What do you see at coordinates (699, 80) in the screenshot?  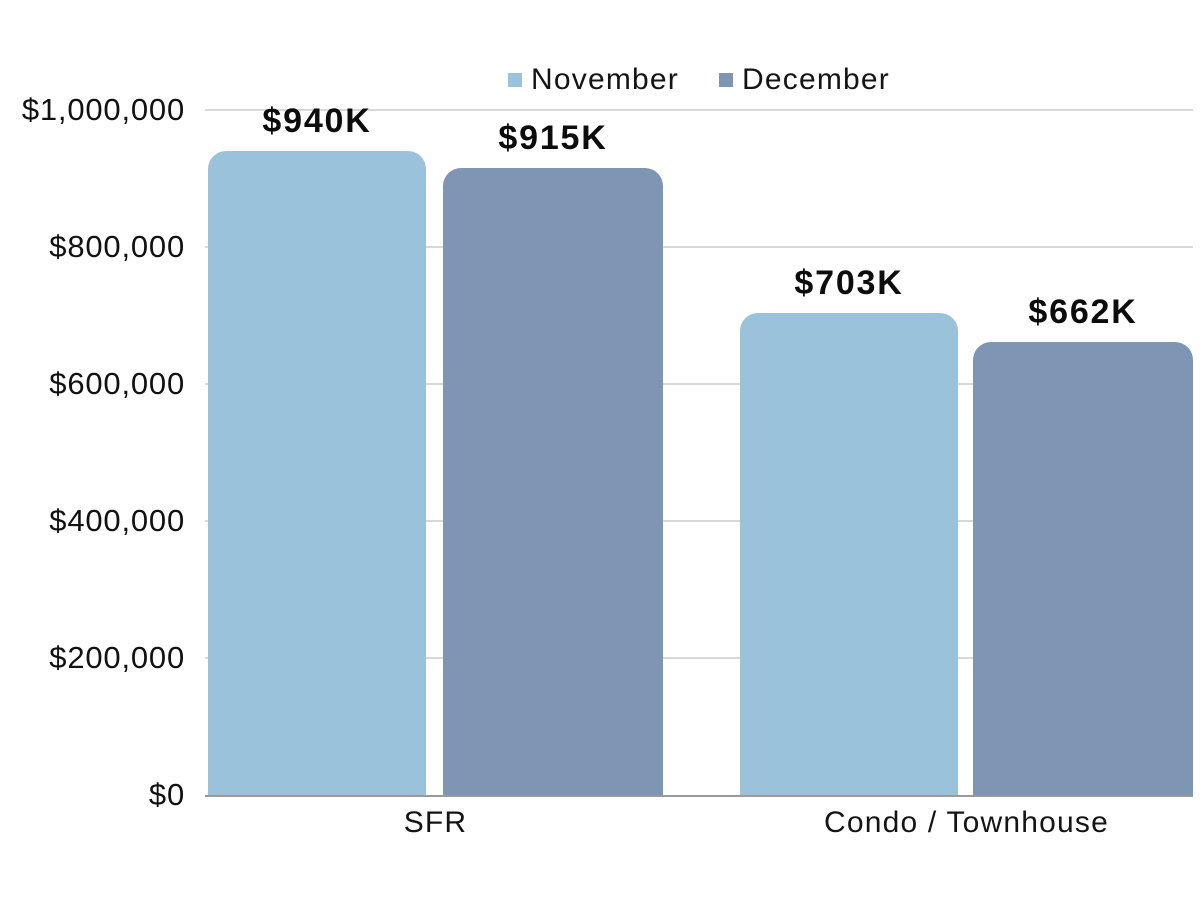 I see `chart-legend: November December` at bounding box center [699, 80].